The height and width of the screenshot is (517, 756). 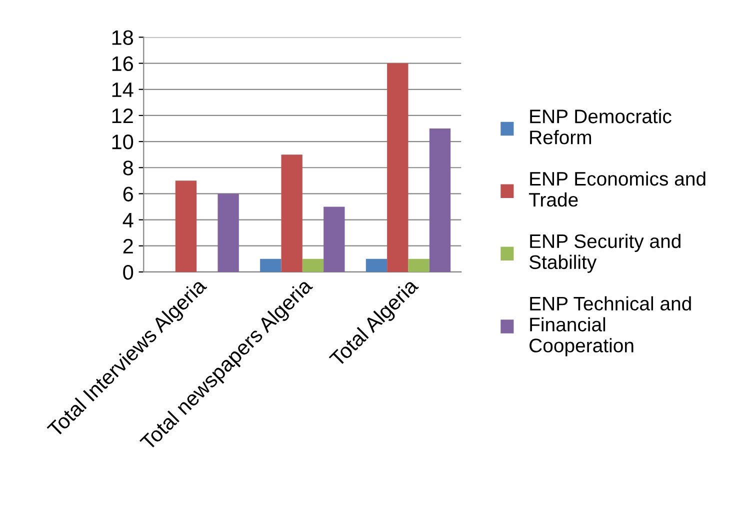 What do you see at coordinates (617, 189) in the screenshot?
I see `legend-label: ENP Economics and Trade` at bounding box center [617, 189].